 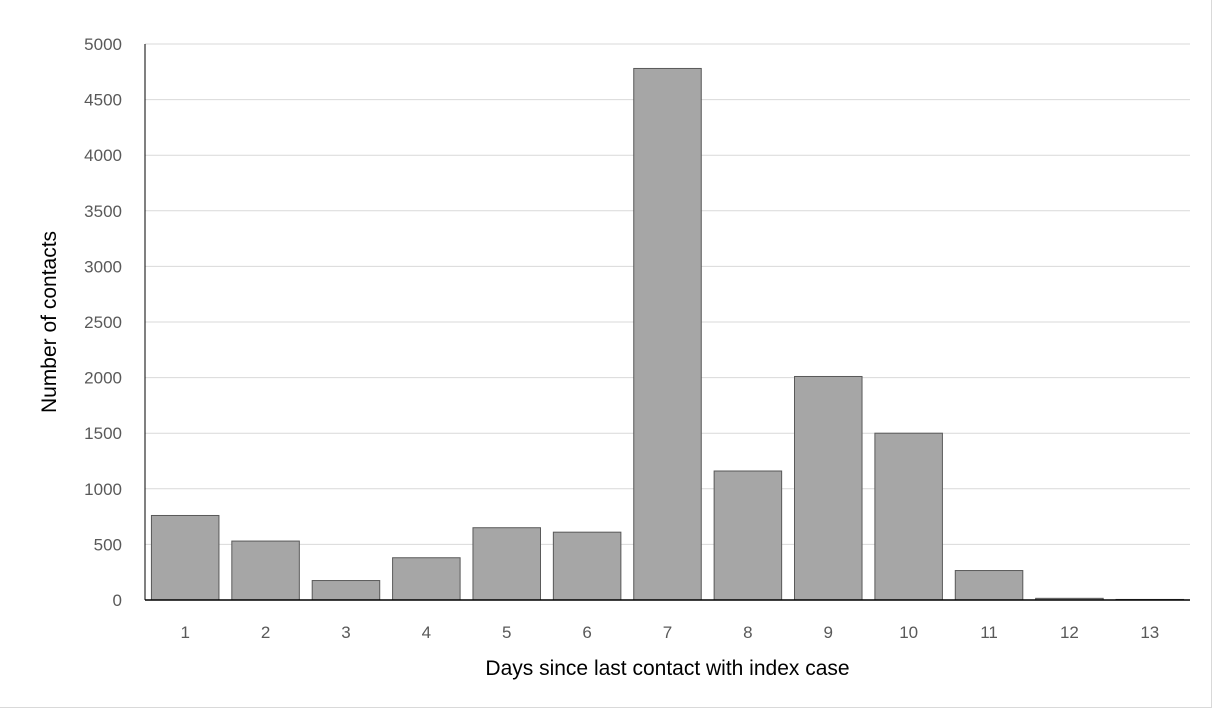 I want to click on x-tick-labels: 1 2 3 4 5 6 7 8 9 10 11 12 13, so click(x=669, y=632).